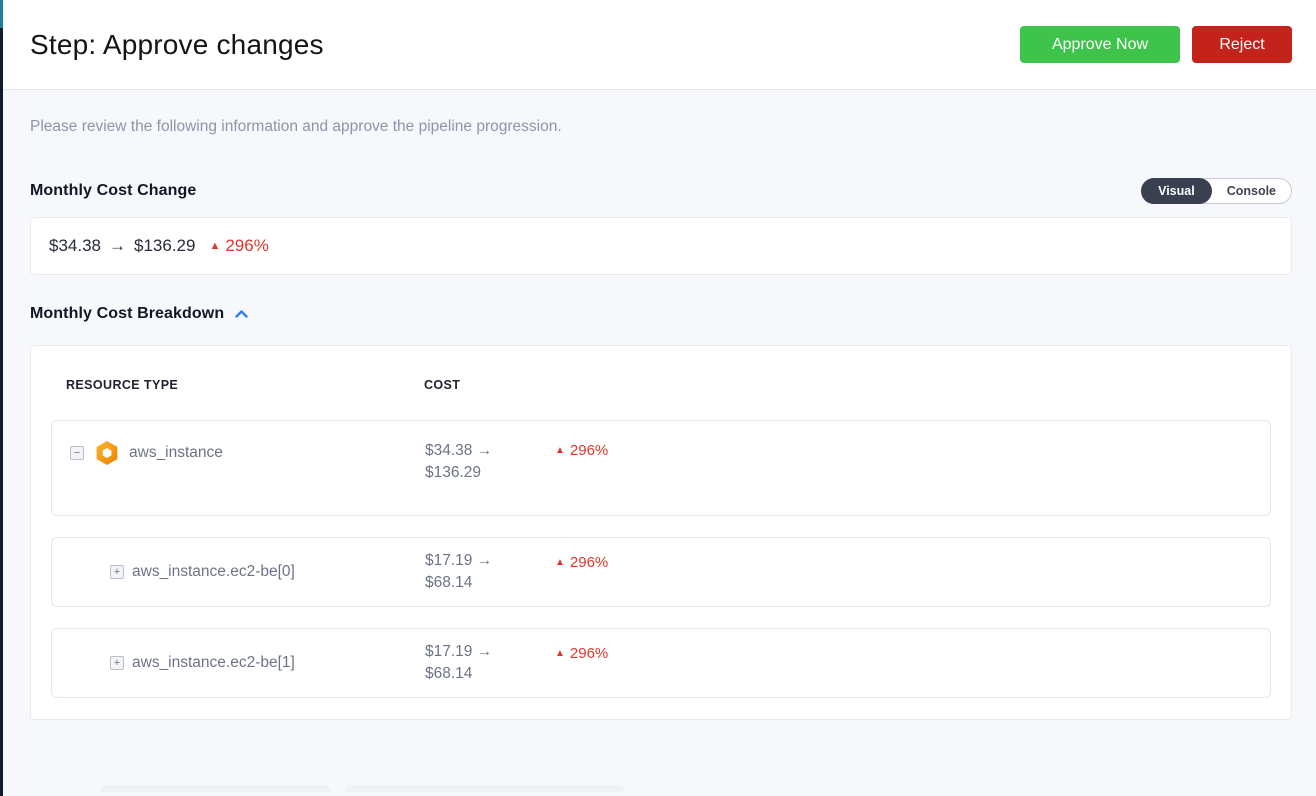 The image size is (1316, 796). I want to click on cost-change-section-head: Monthly Cost Change Visual Console, so click(661, 191).